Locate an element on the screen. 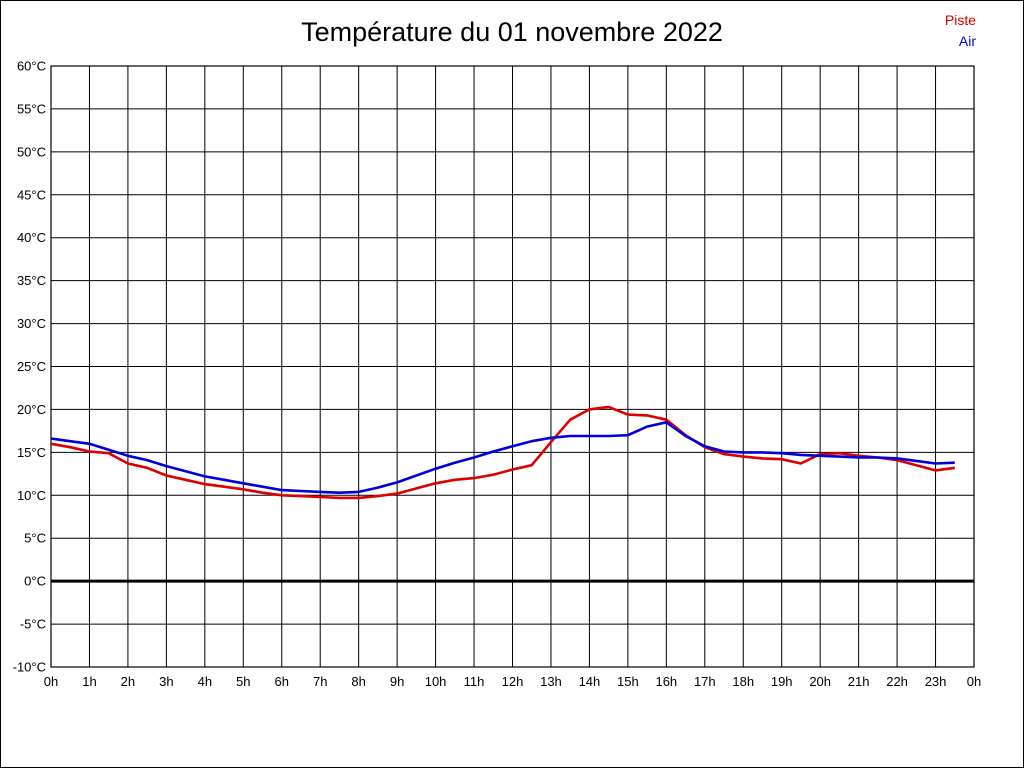 The image size is (1024, 768). x-tick-label: 14h is located at coordinates (590, 681).